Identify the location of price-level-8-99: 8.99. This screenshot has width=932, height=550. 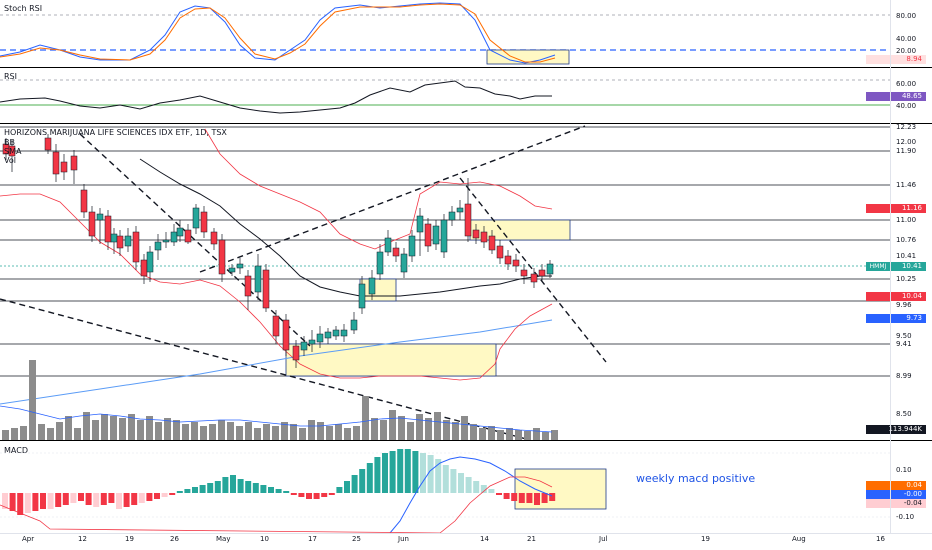
(904, 376).